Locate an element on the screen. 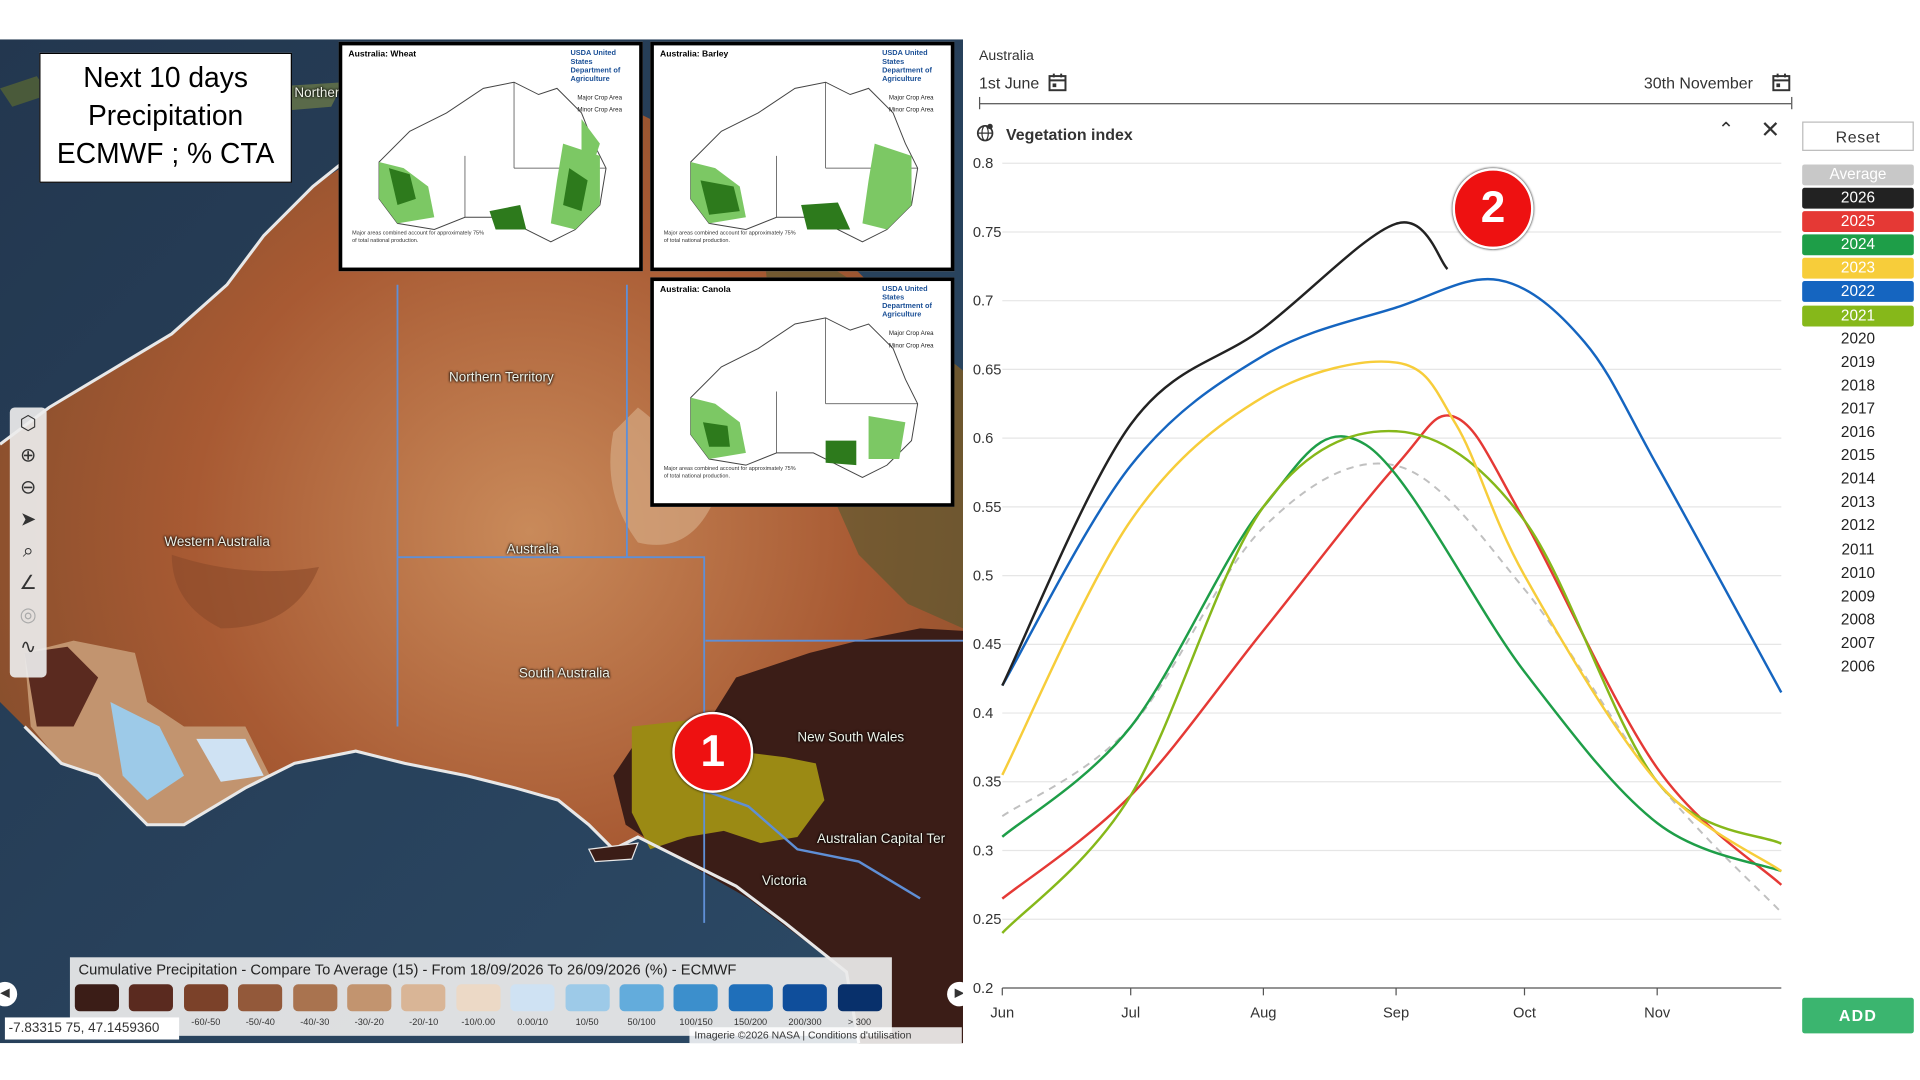 This screenshot has width=1920, height=1080. legend-swatch-label: 200/300 is located at coordinates (805, 1022).